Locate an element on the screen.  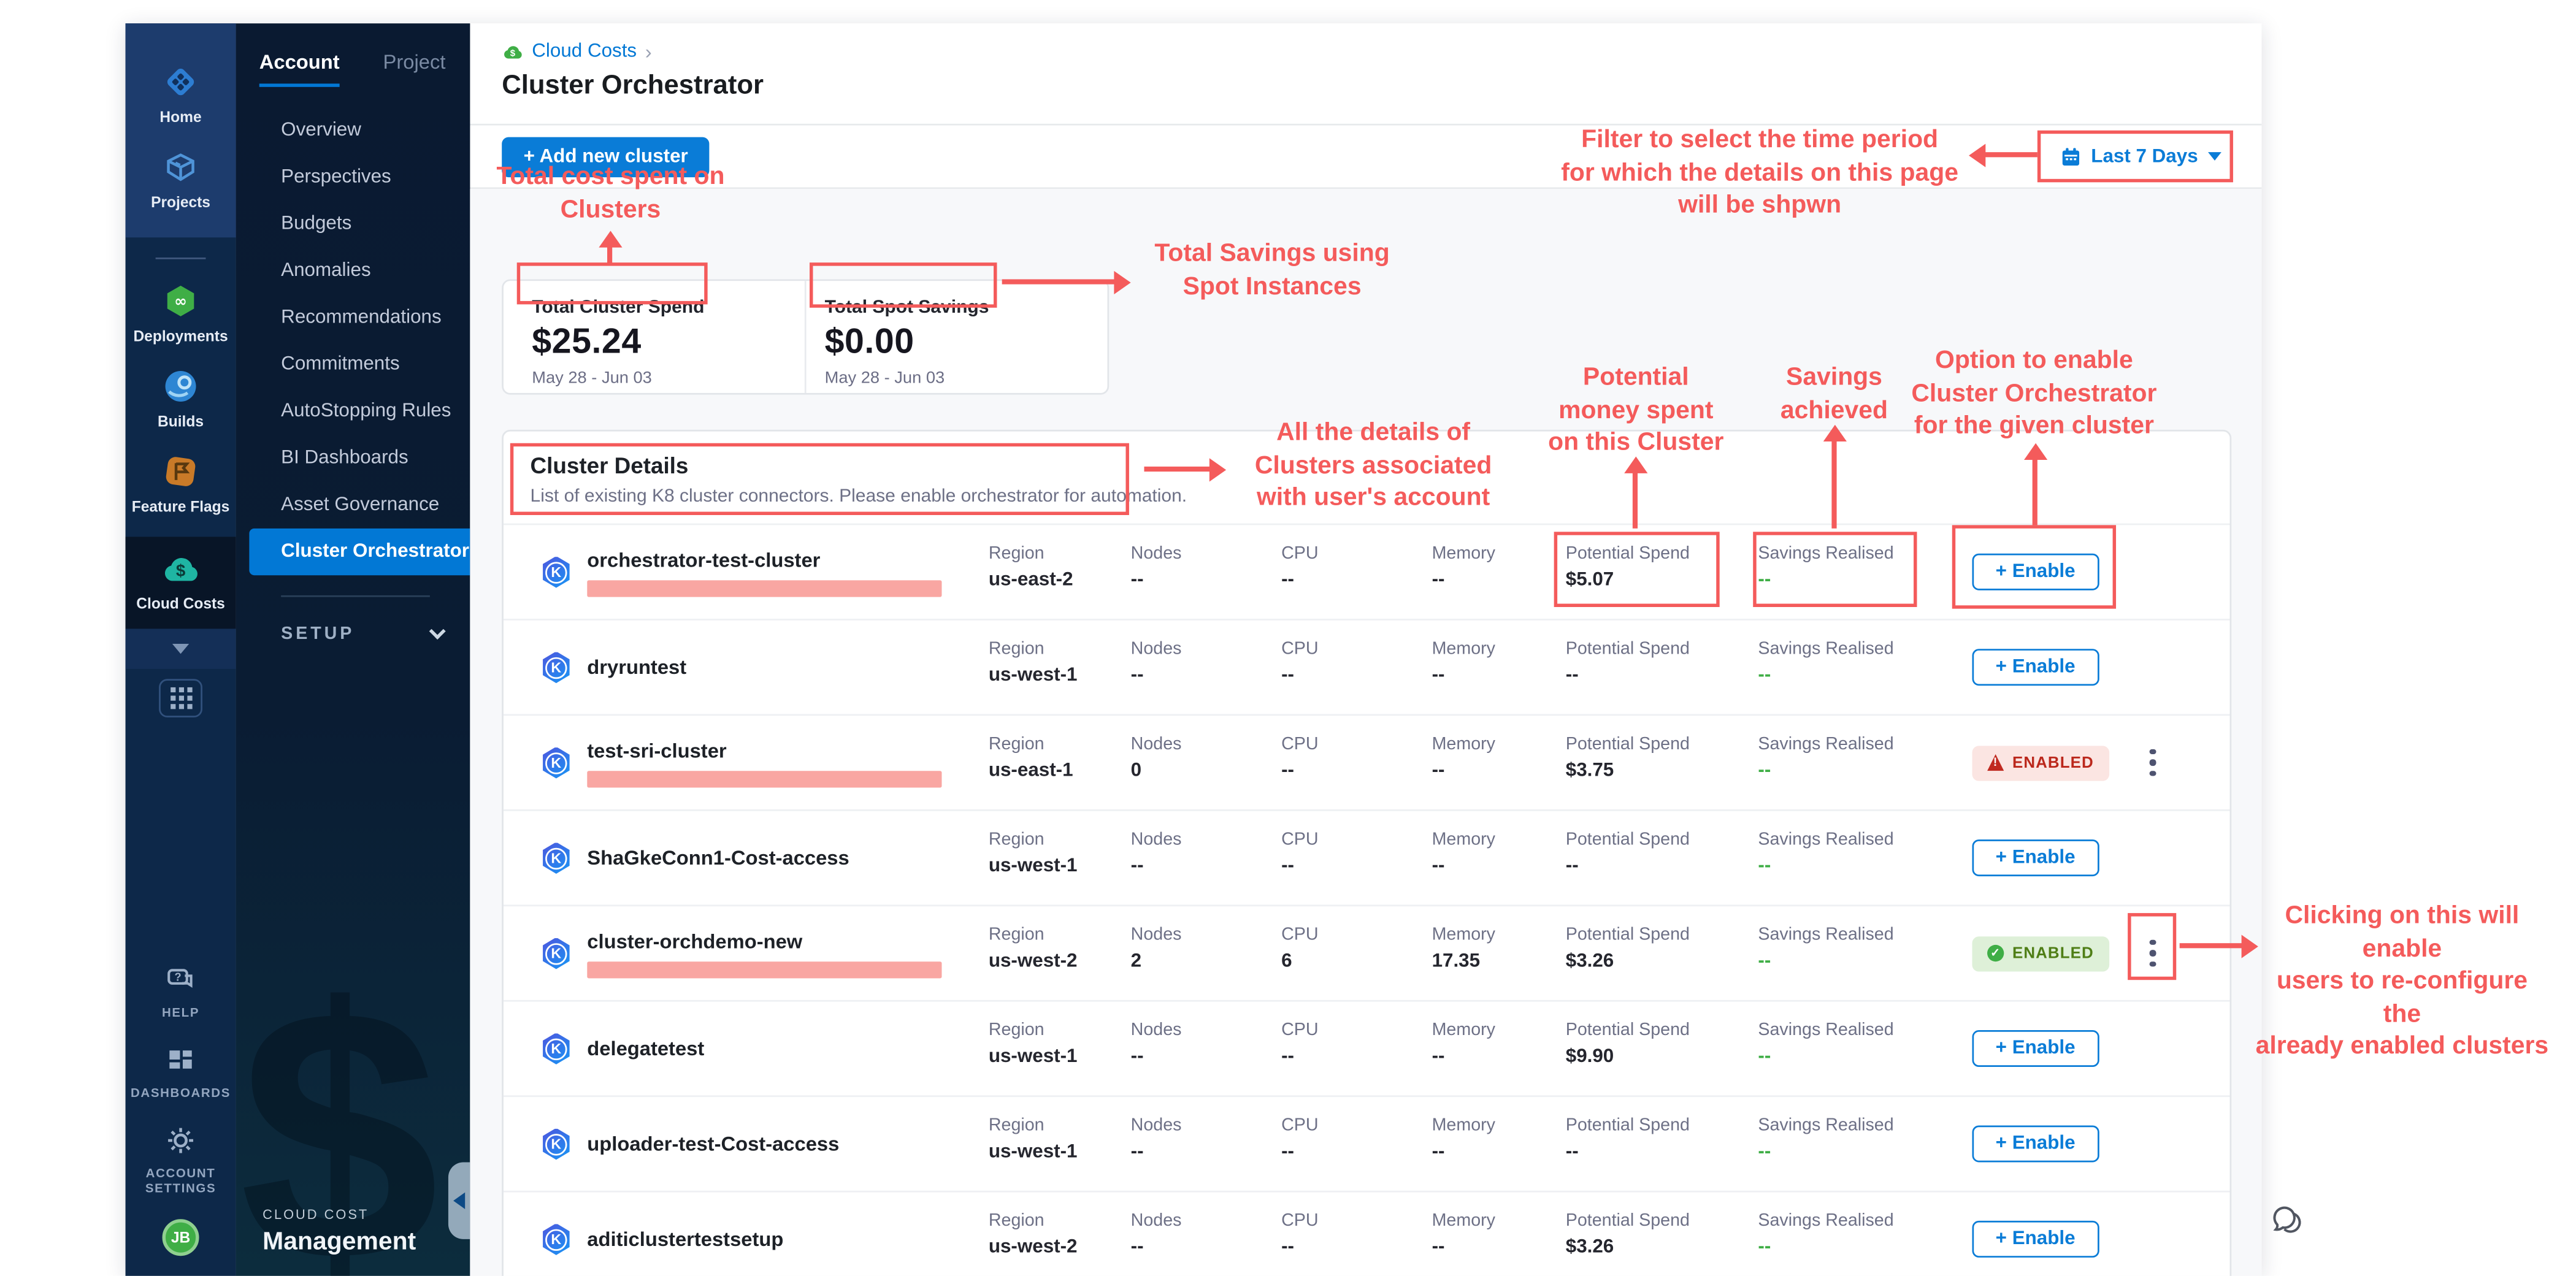
column-label: Memory is located at coordinates (1463, 935).